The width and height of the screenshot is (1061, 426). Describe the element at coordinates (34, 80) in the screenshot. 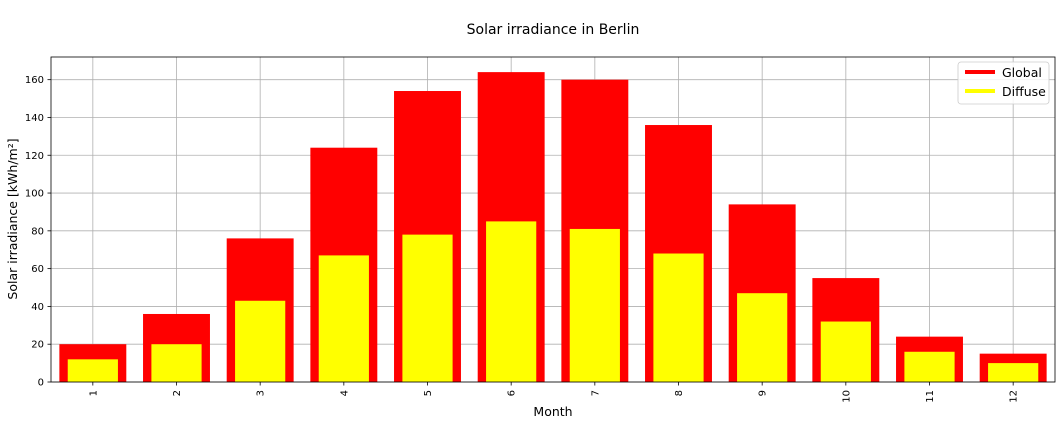

I see `y-tick-label: 160` at that location.